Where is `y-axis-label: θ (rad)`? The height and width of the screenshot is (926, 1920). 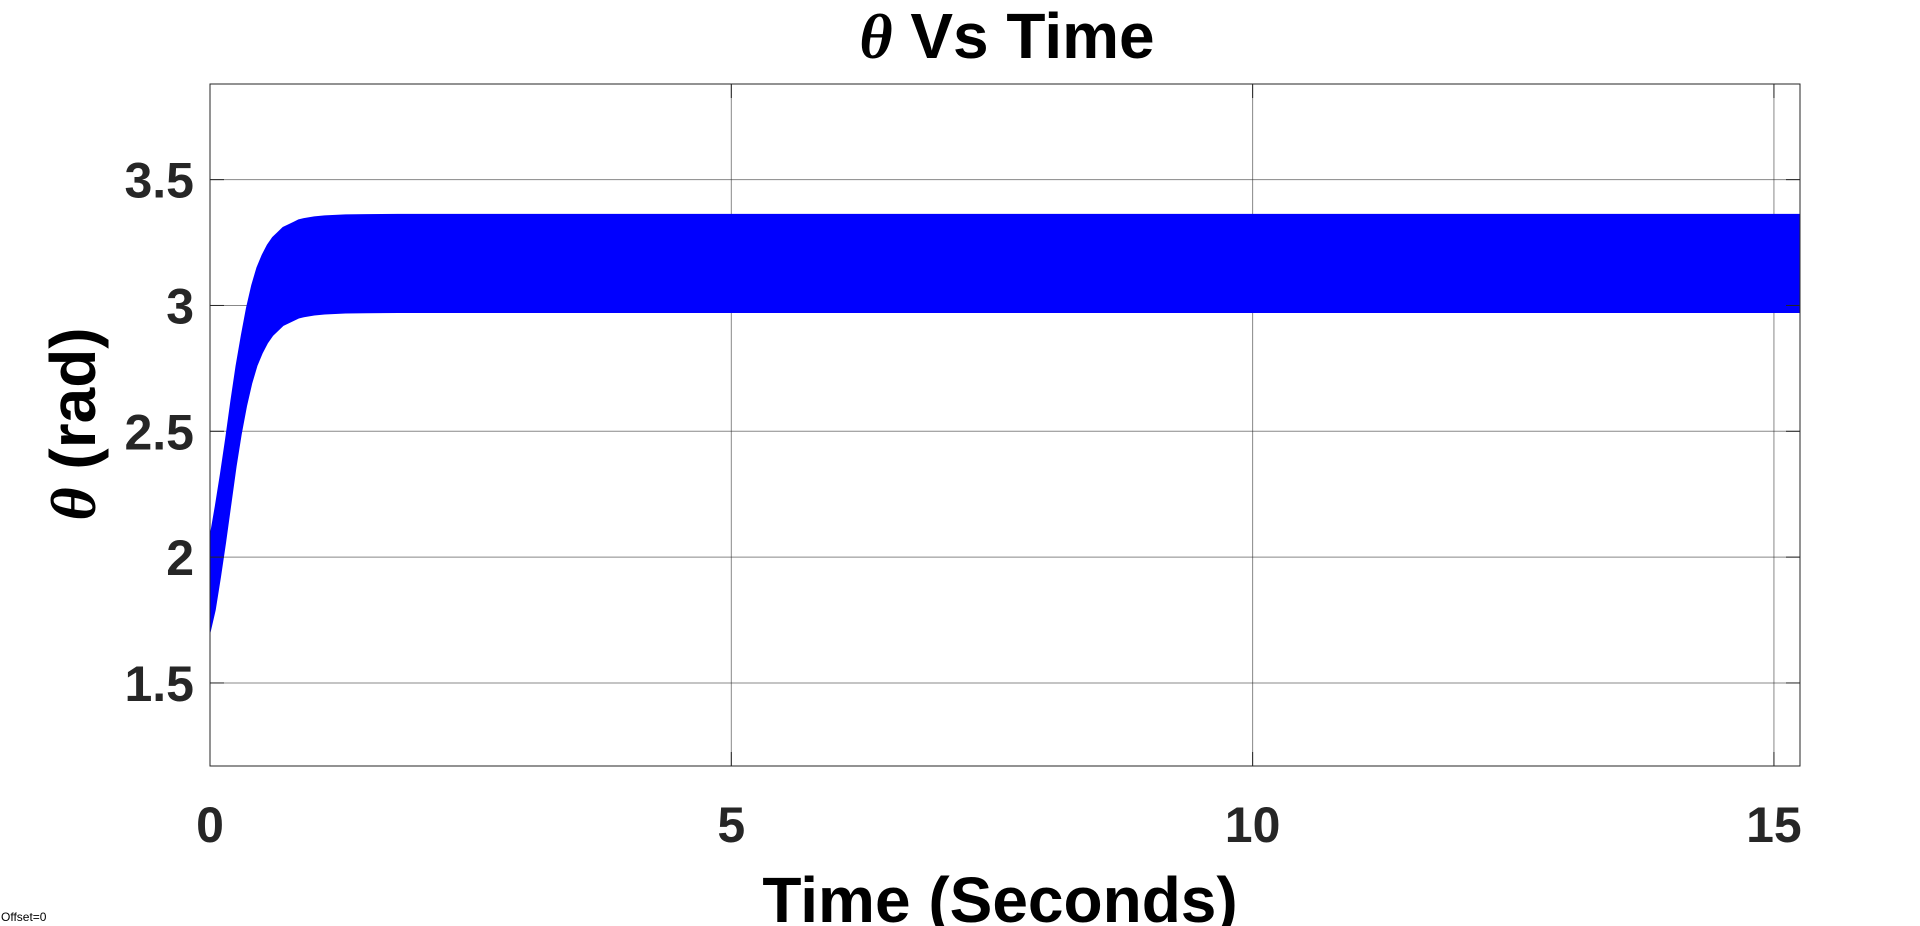
y-axis-label: θ (rad) is located at coordinates (73, 423).